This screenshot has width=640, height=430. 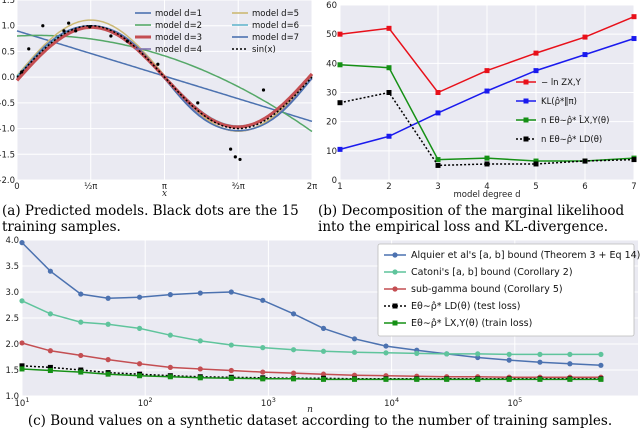 What do you see at coordinates (264, 50) in the screenshot?
I see `legend-label-a: sin(x)` at bounding box center [264, 50].